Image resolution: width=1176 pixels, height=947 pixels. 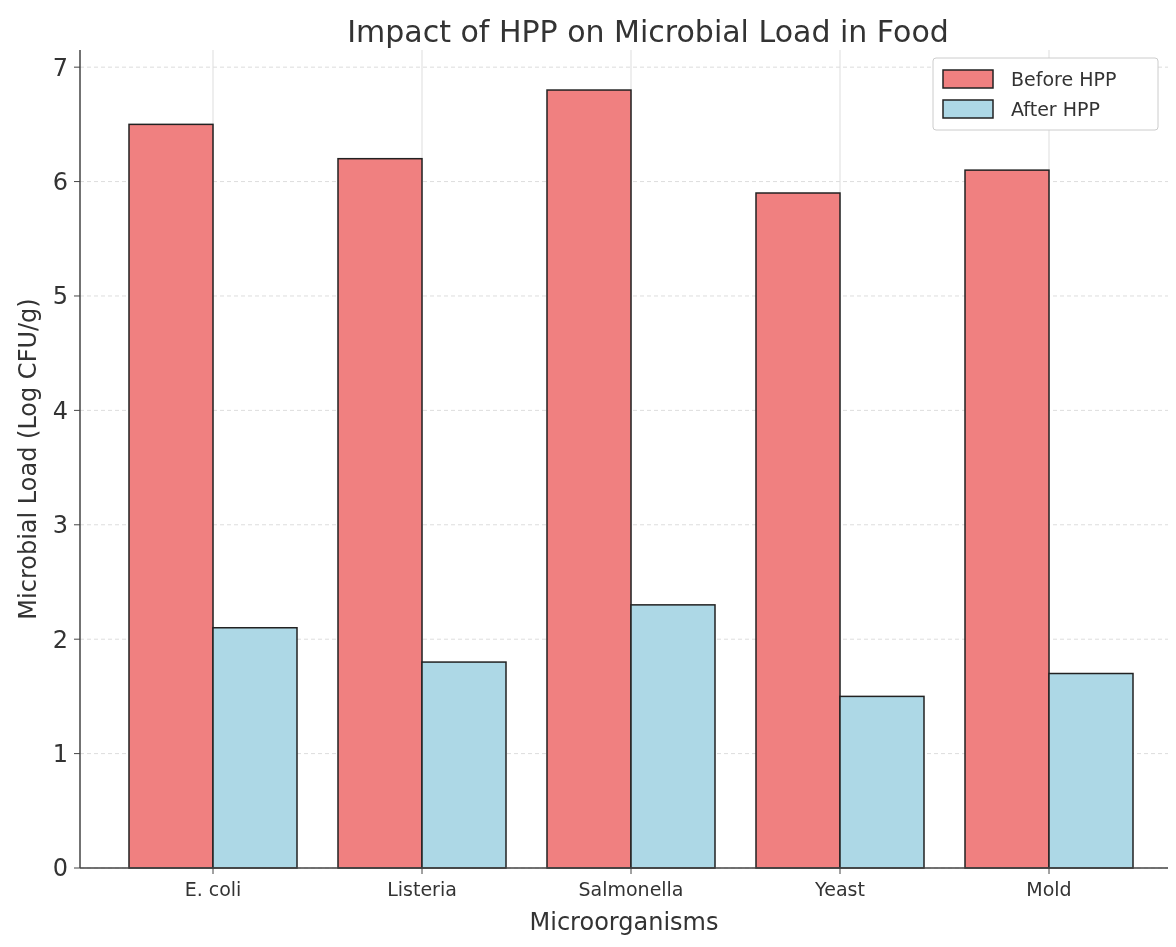 I want to click on x-tick-label: Listeria, so click(x=422, y=889).